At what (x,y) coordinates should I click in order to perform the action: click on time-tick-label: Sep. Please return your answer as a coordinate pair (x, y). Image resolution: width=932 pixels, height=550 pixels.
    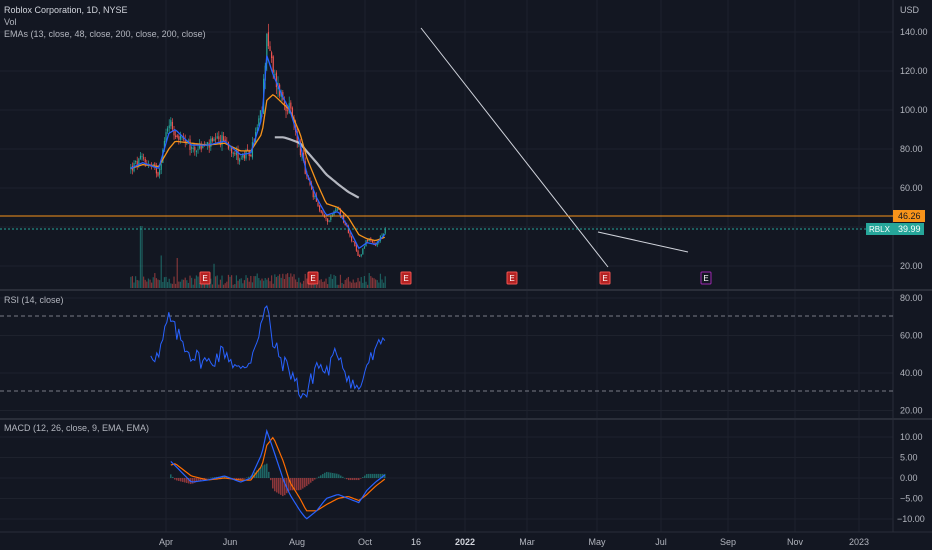
    Looking at the image, I should click on (728, 542).